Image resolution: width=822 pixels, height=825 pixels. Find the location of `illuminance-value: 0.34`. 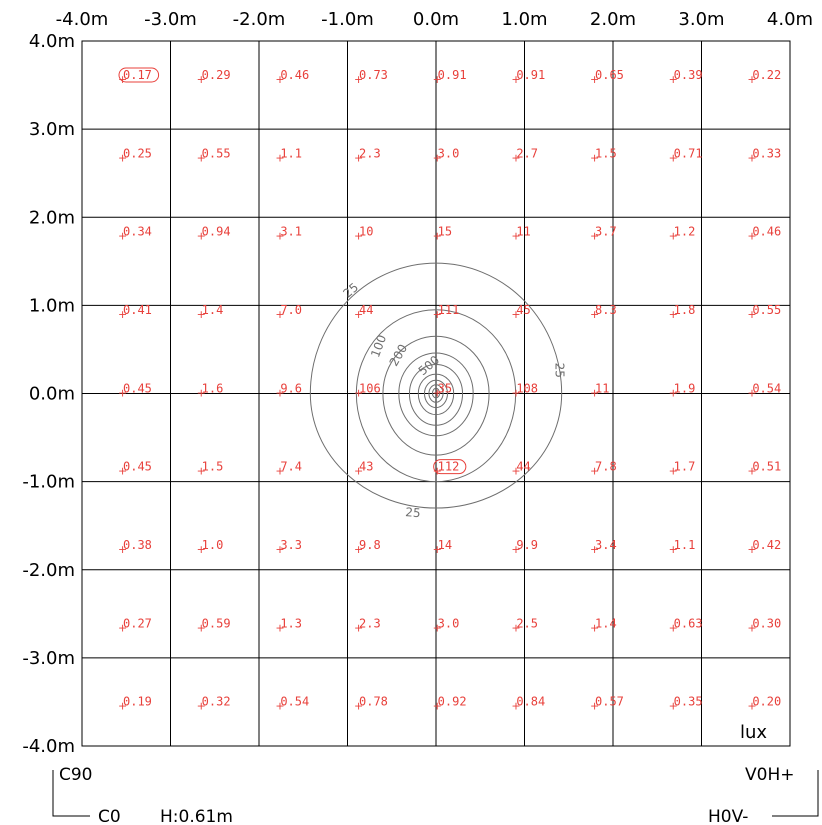

illuminance-value: 0.34 is located at coordinates (137, 232).